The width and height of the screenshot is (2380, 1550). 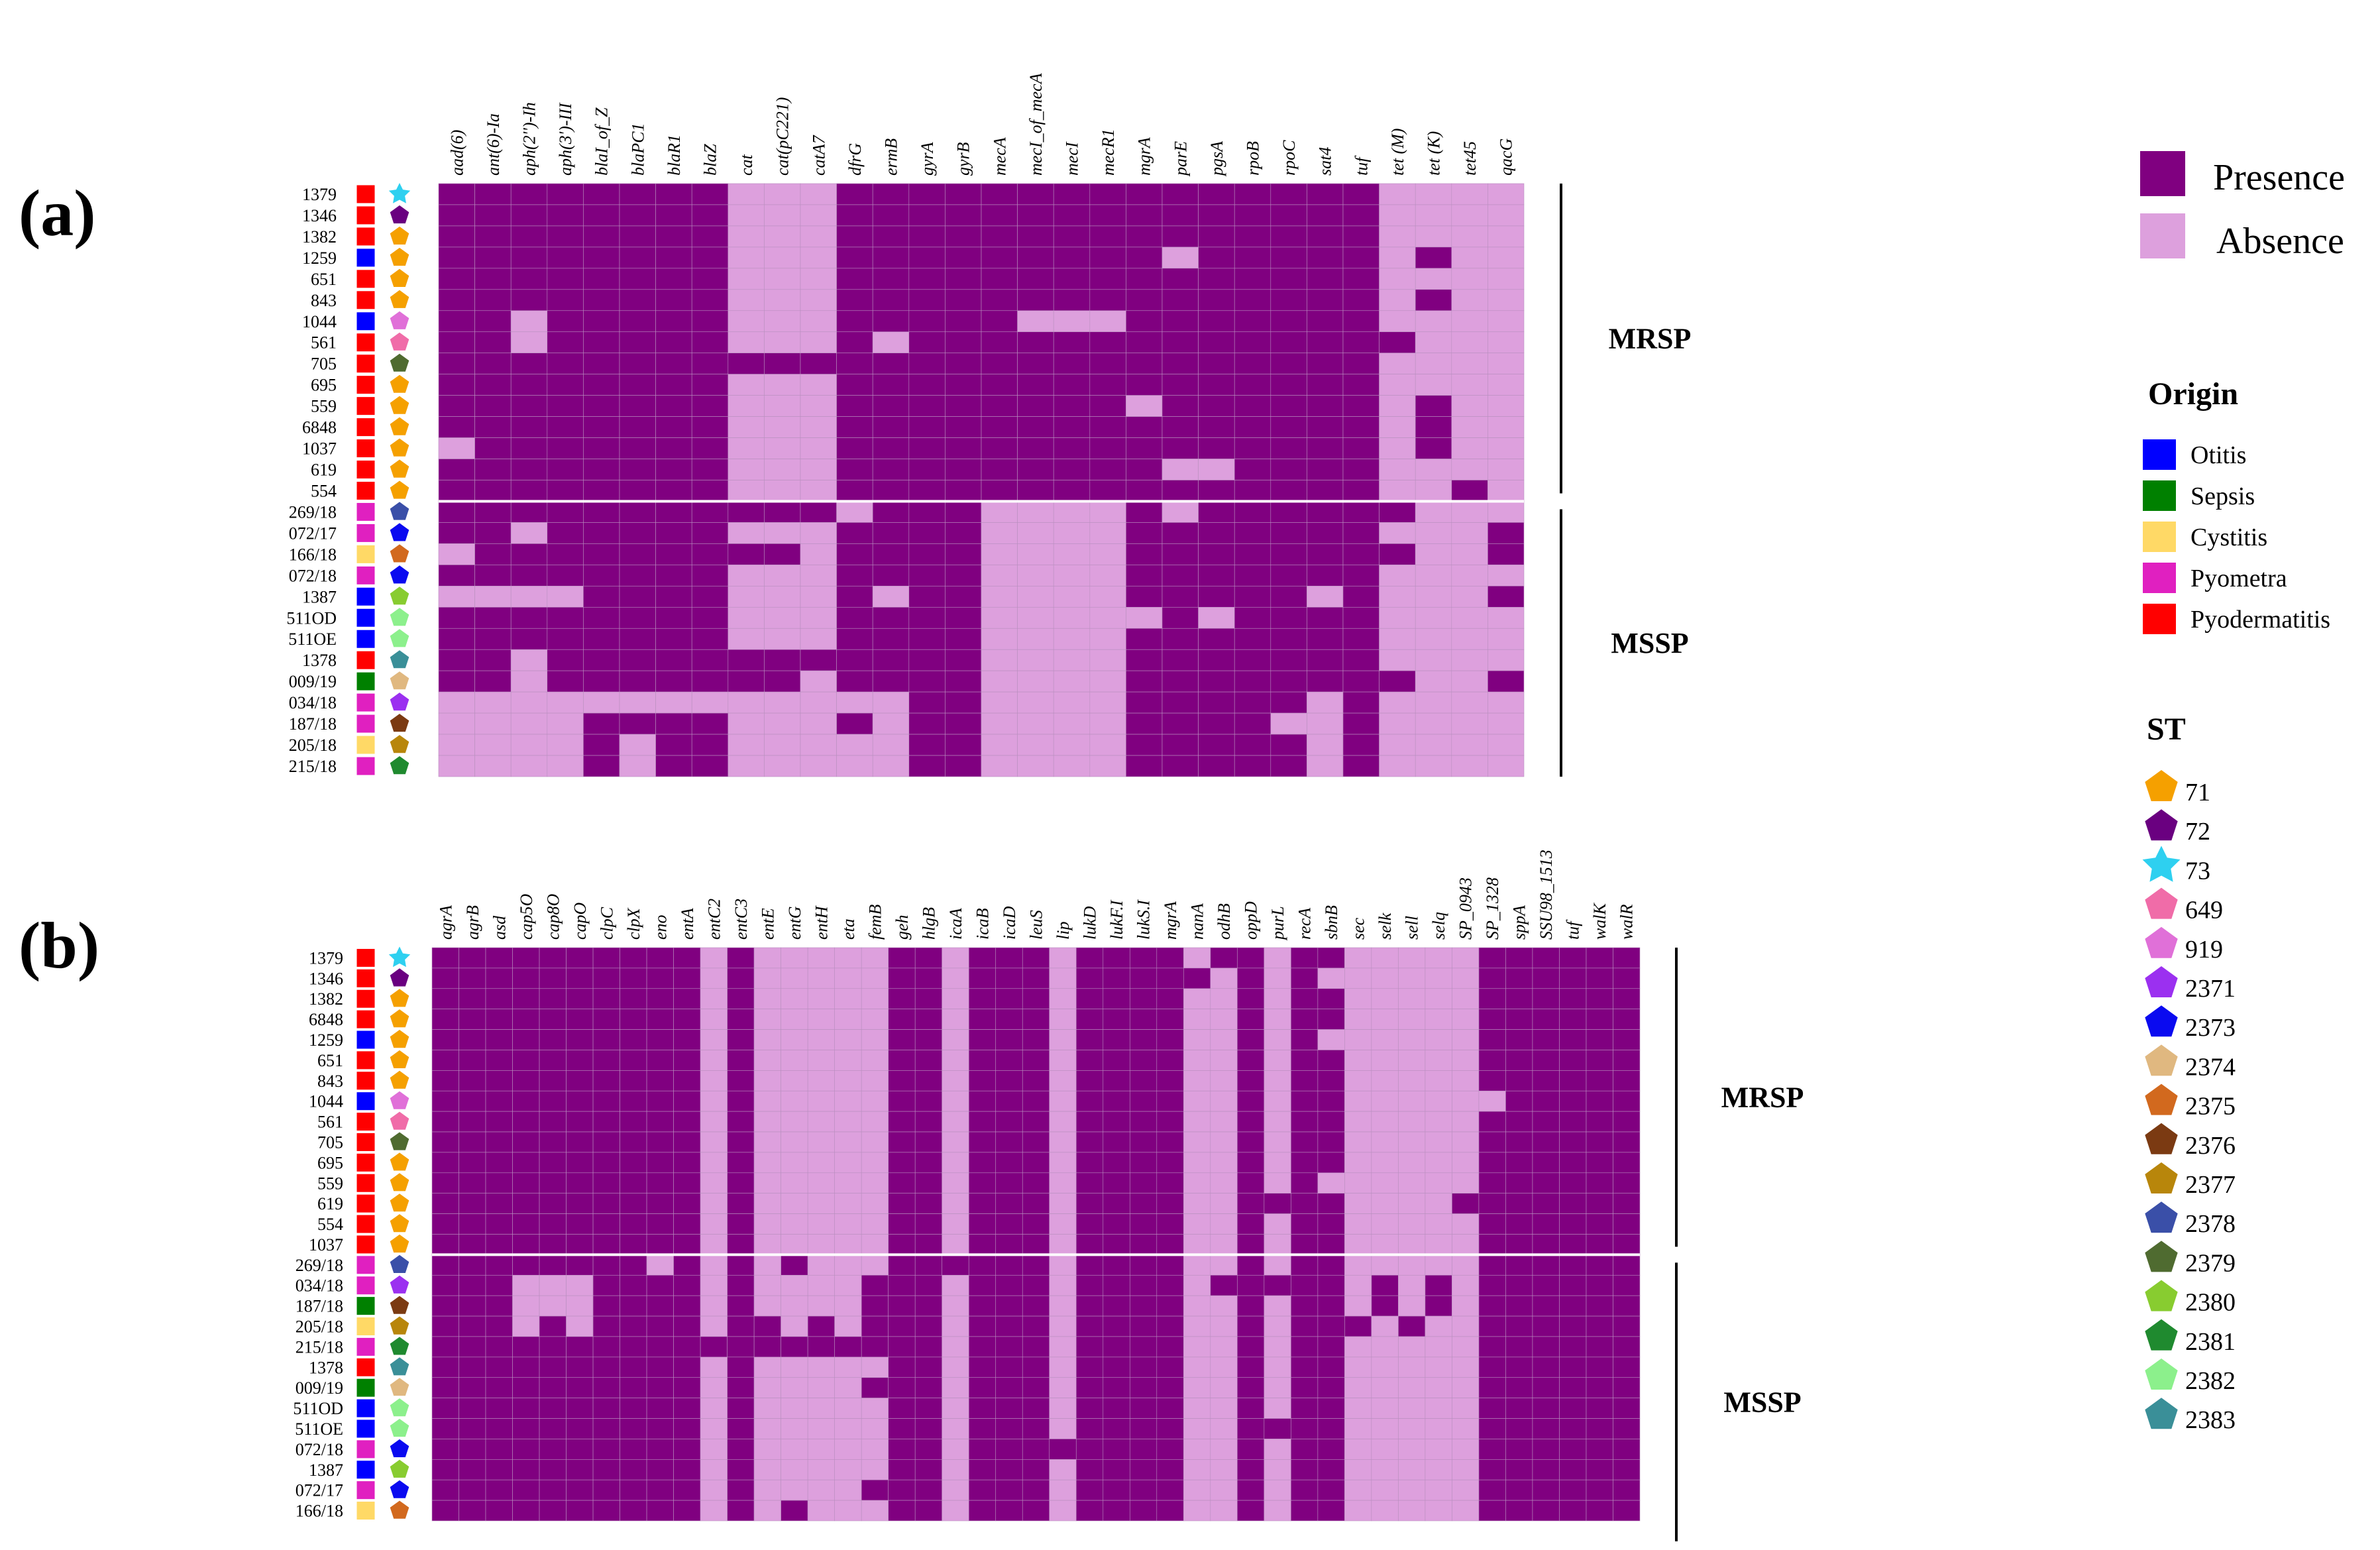 I want to click on cell-1259-agrb, so click(x=472, y=1040).